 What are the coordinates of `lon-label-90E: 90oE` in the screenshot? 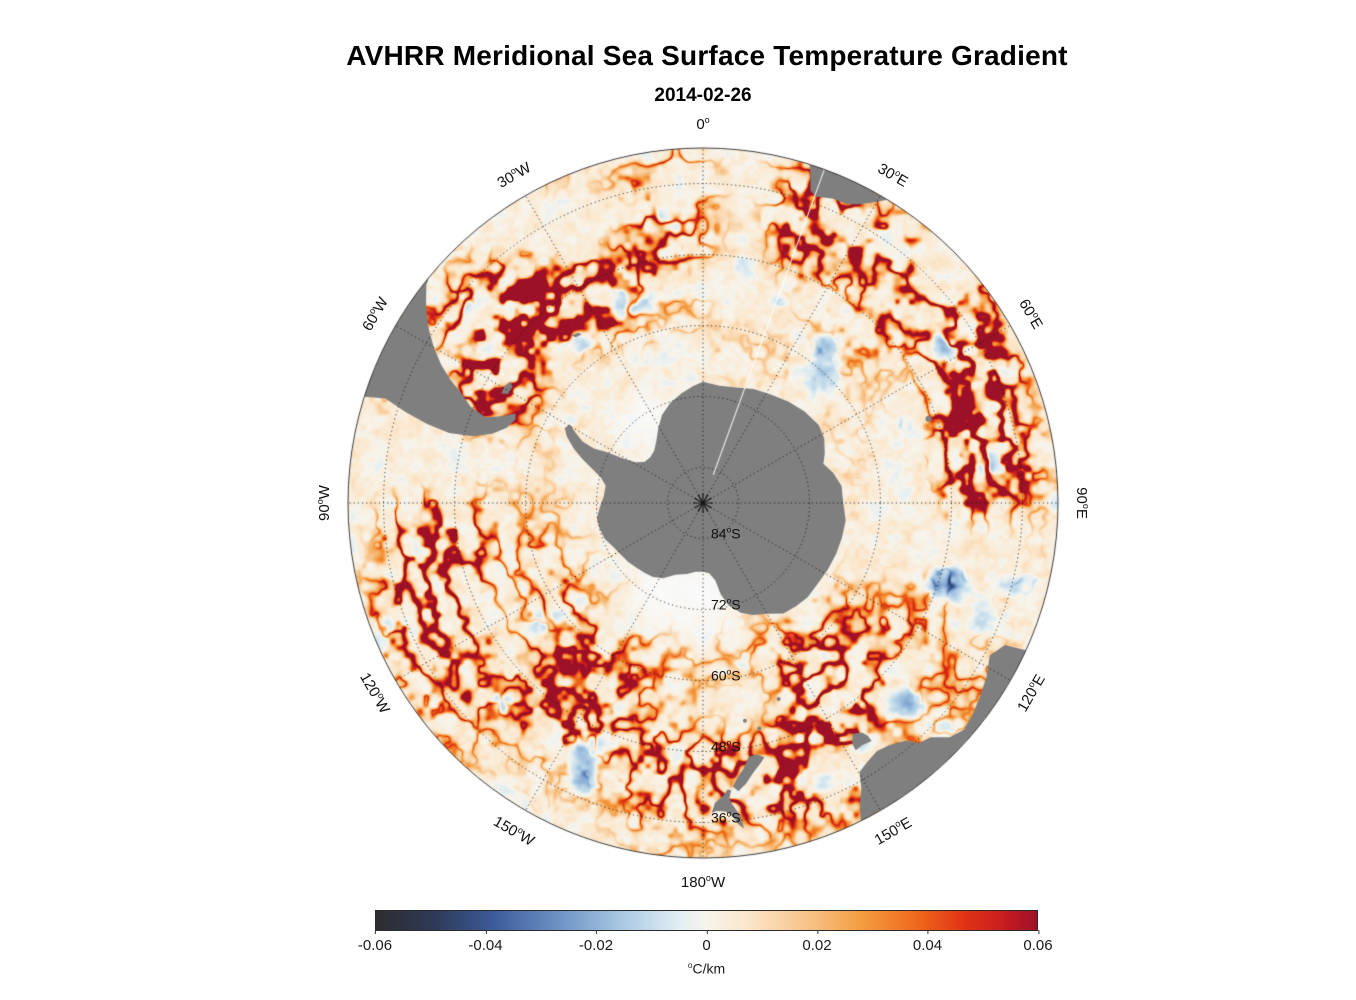 It's located at (1082, 503).